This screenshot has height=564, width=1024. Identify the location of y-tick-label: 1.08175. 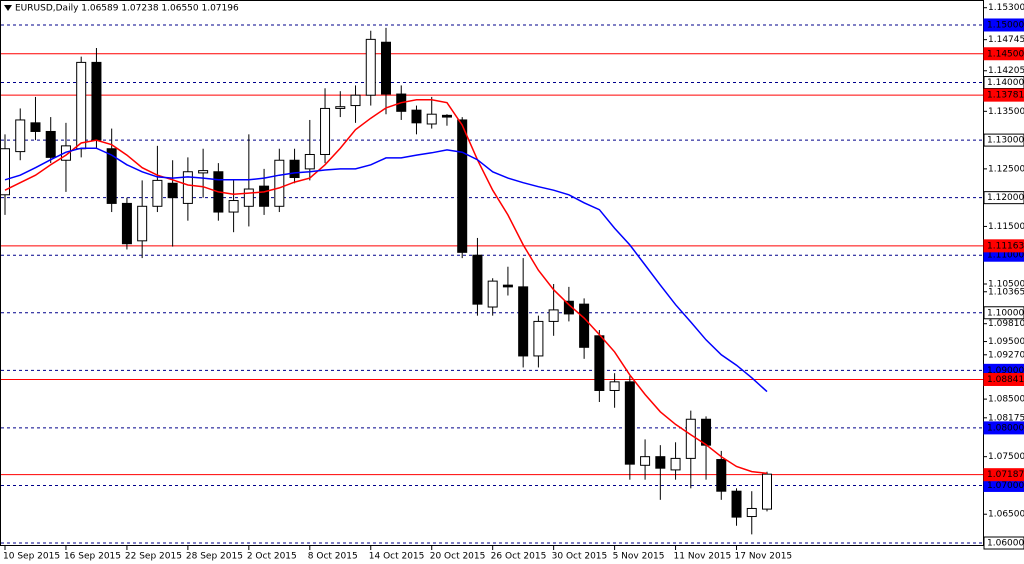
(1006, 418).